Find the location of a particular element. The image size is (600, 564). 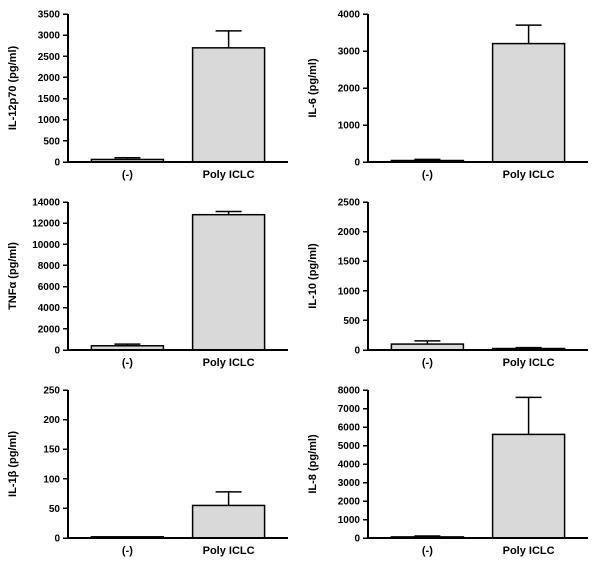

svg-text: TNFα (pg/ml) is located at coordinates (13, 276).